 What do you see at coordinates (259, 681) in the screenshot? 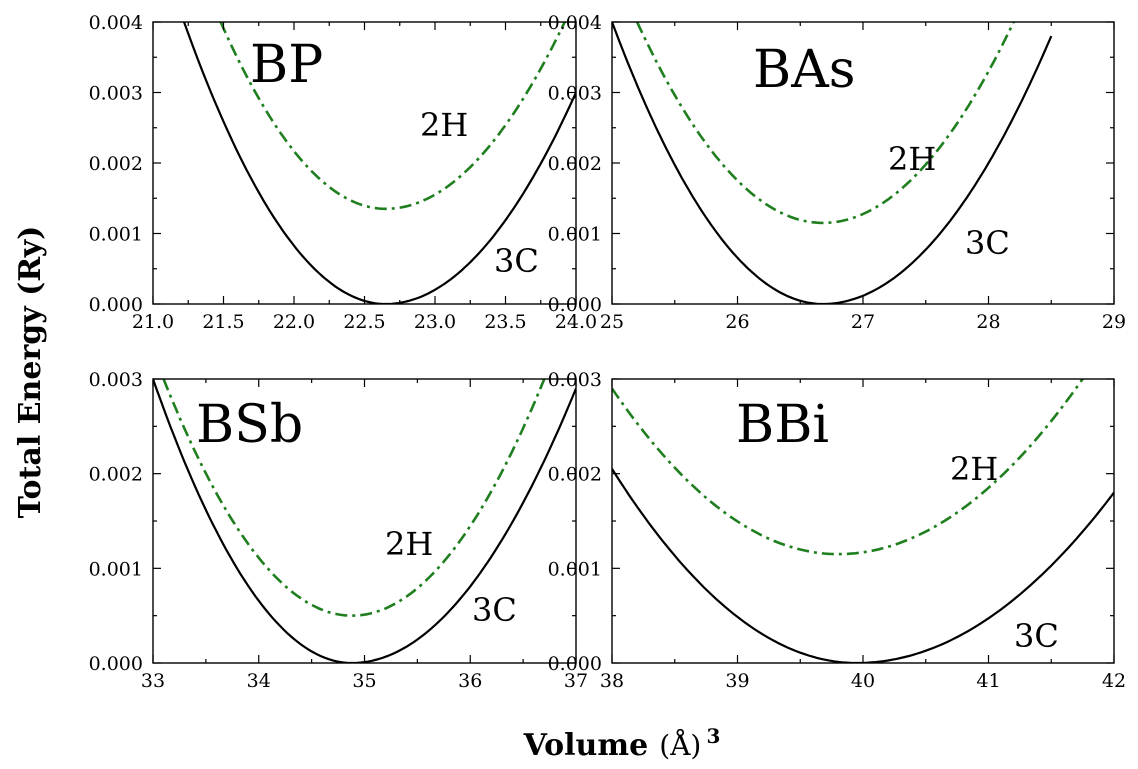
I see `x-tick-label: 34` at bounding box center [259, 681].